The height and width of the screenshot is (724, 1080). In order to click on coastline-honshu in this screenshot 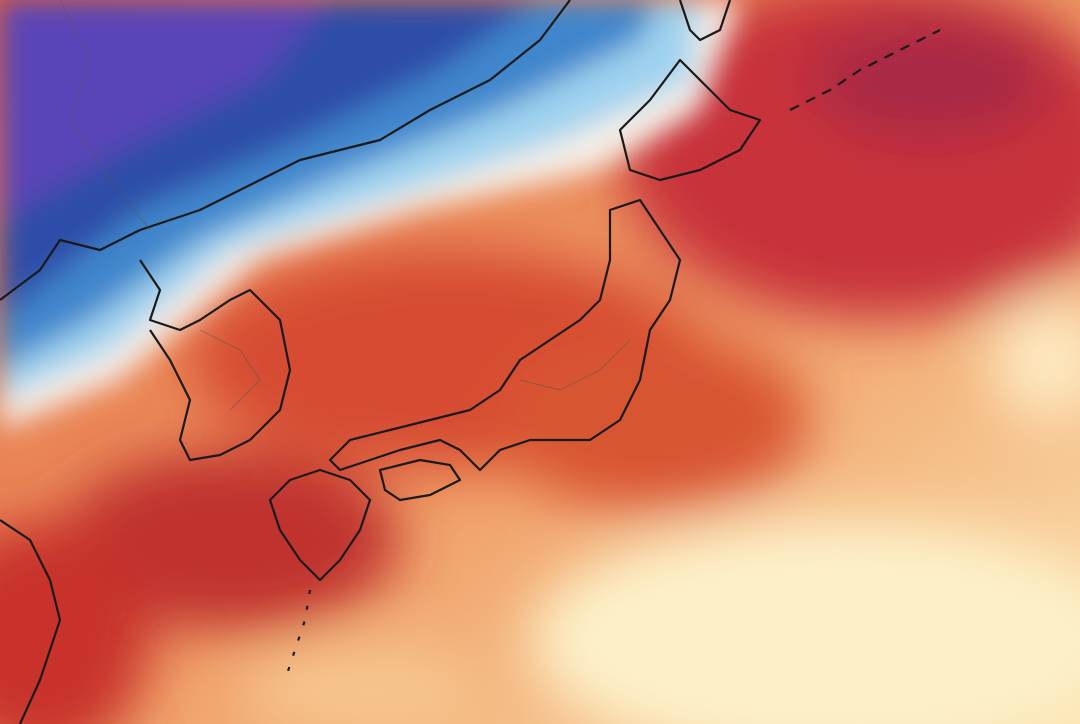, I will do `click(505, 335)`.